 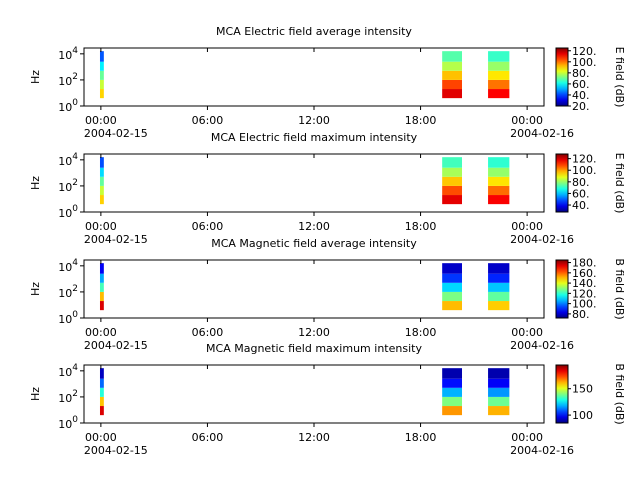 What do you see at coordinates (314, 120) in the screenshot?
I see `x-tick-label: 12:00` at bounding box center [314, 120].